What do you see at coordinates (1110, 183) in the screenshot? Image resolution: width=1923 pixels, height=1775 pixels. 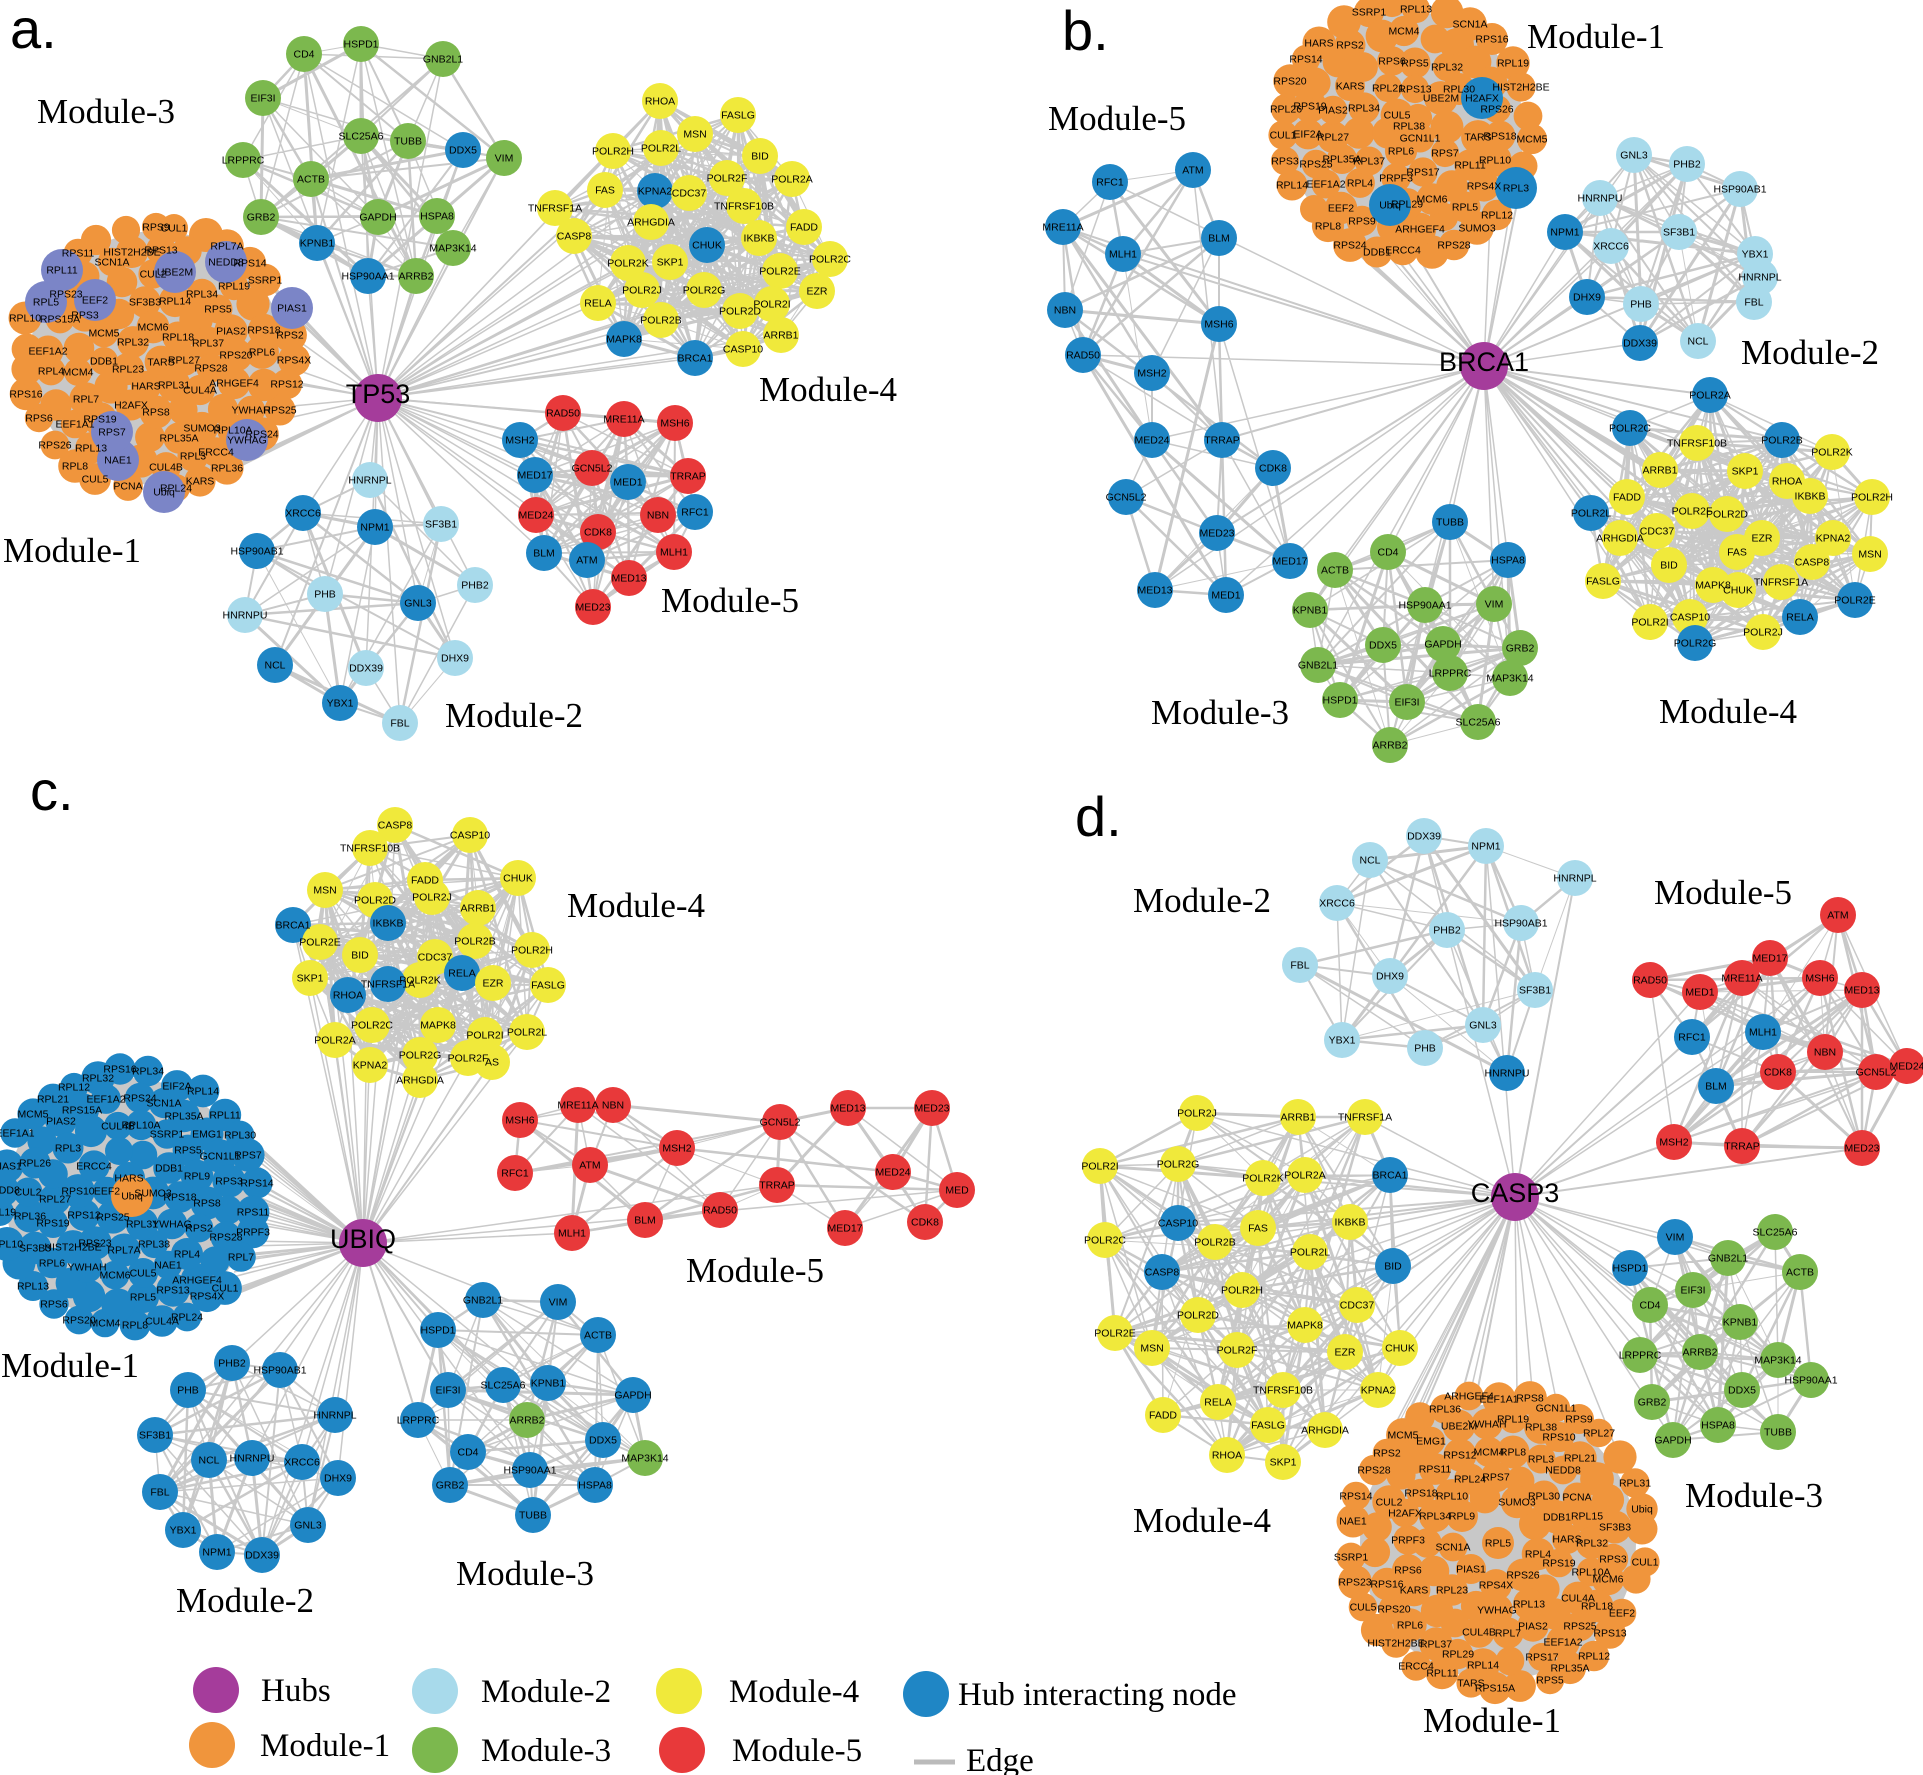 I see `svg-text: RFC1` at bounding box center [1110, 183].